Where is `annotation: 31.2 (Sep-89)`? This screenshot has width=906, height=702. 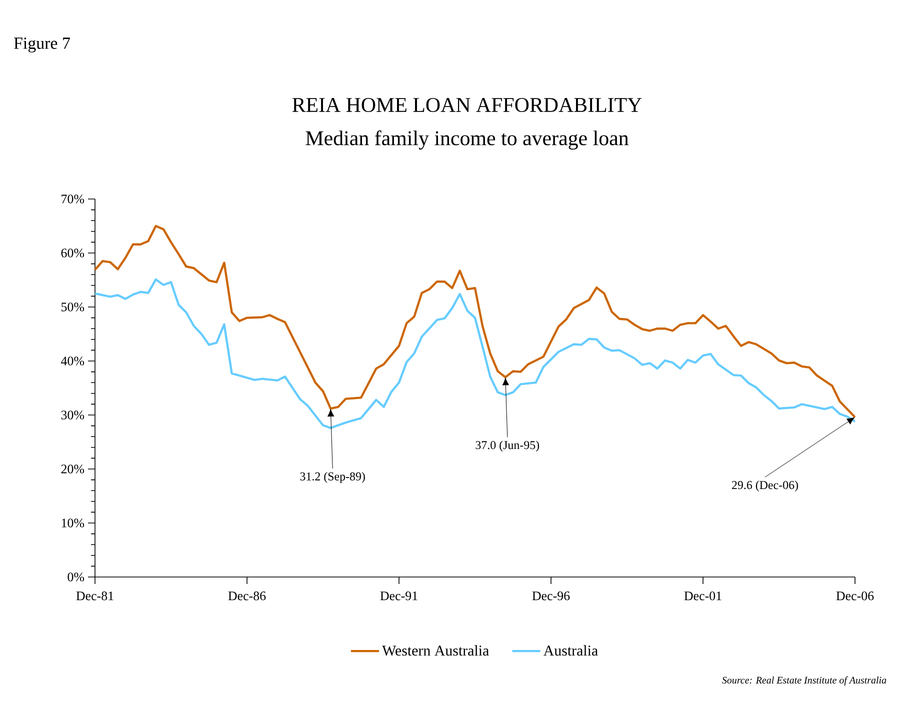
annotation: 31.2 (Sep-89) is located at coordinates (332, 477).